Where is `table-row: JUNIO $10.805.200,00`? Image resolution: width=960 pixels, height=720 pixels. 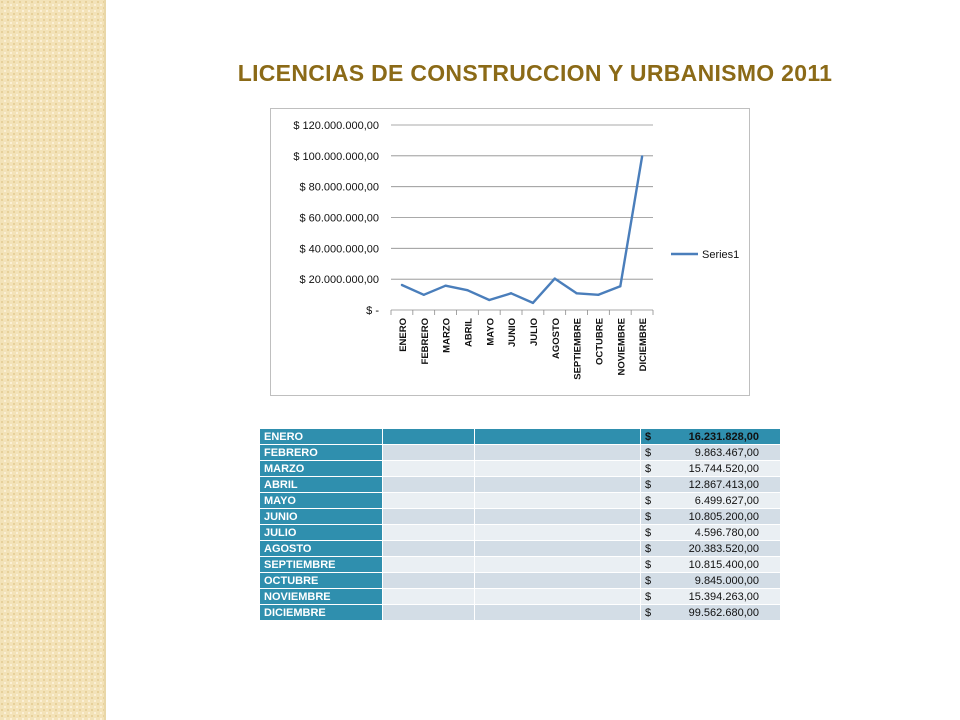
table-row: JUNIO $10.805.200,00 is located at coordinates (520, 516).